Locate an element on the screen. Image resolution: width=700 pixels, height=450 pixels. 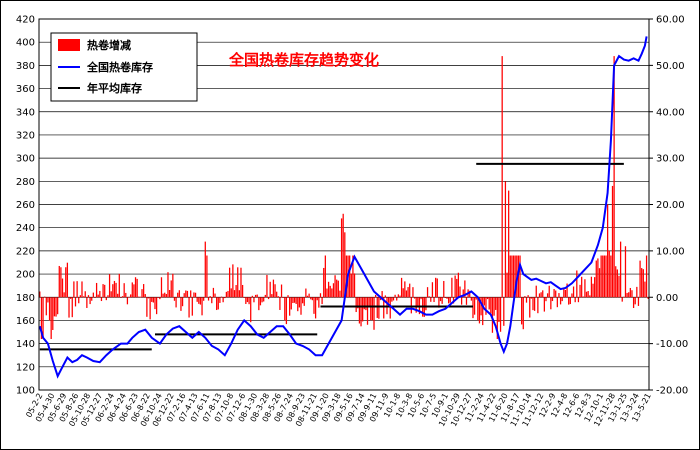
legend: 热卷增减 全国热卷库存 年平均库存 is located at coordinates (124, 67).